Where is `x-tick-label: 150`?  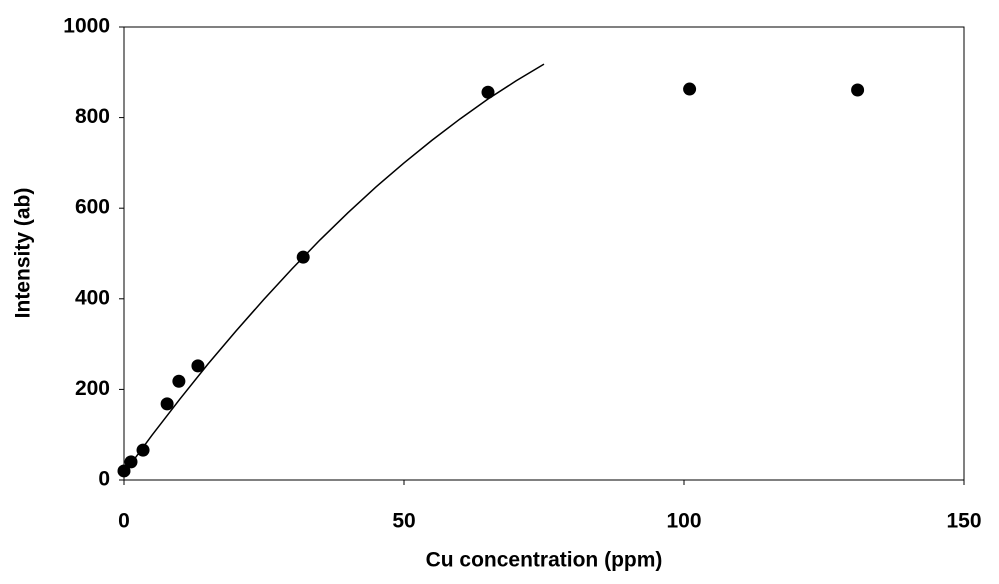 x-tick-label: 150 is located at coordinates (963, 521).